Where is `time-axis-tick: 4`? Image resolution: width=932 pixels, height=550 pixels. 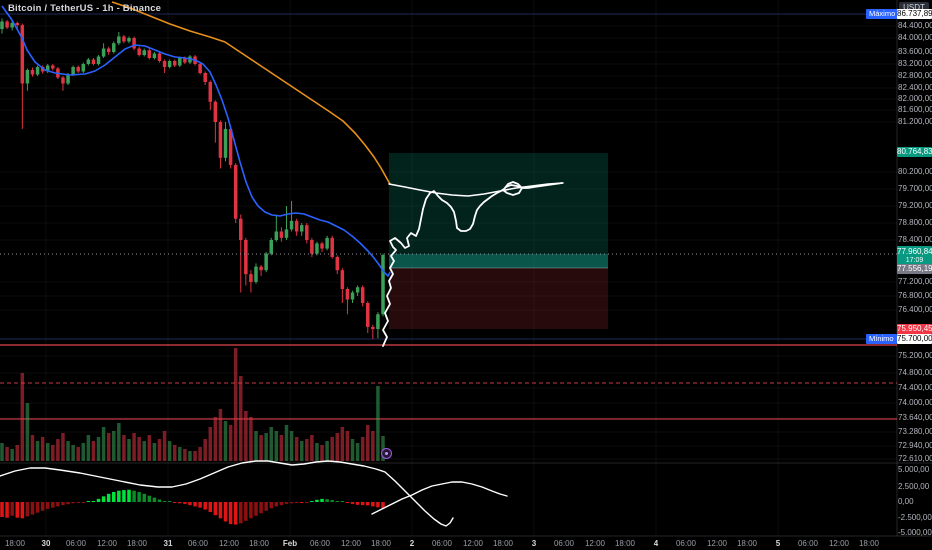 time-axis-tick: 4 is located at coordinates (656, 543).